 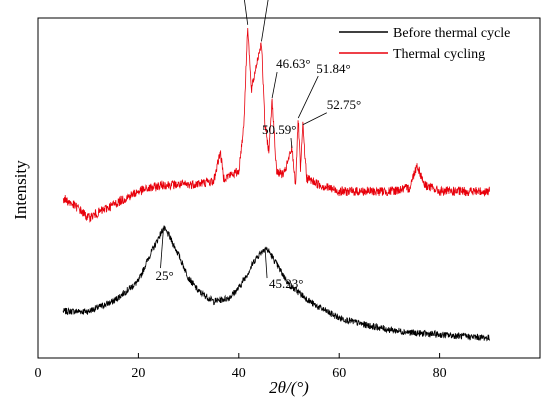 I want to click on peak-annotation: 51.84°, so click(x=333, y=68).